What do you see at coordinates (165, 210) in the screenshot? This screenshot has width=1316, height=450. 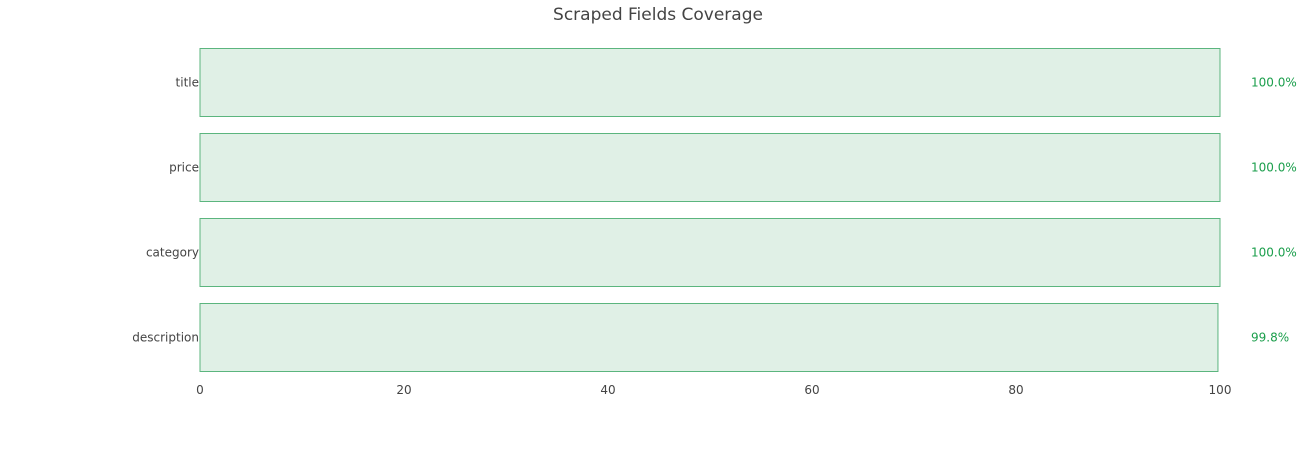 I see `category-labels: title price category description` at bounding box center [165, 210].